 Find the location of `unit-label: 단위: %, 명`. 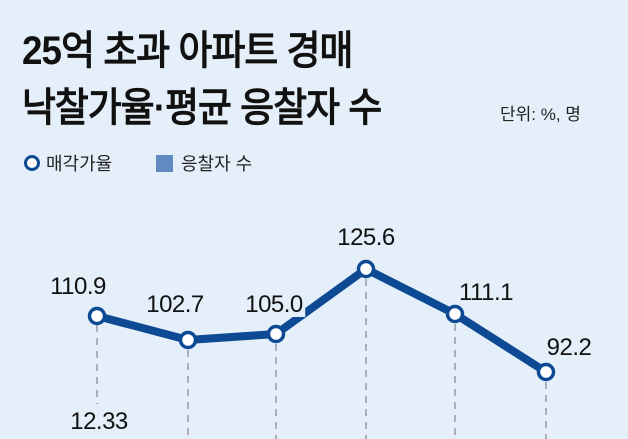

unit-label: 단위: %, 명 is located at coordinates (540, 114).